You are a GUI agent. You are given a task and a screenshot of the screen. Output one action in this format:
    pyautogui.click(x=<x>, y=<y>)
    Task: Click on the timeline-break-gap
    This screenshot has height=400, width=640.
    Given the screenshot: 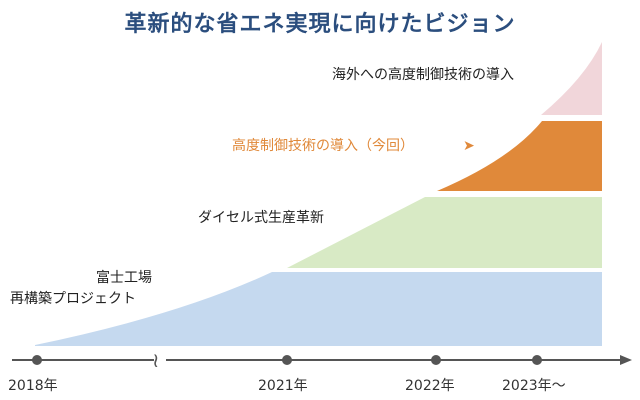 What is the action you would take?
    pyautogui.click(x=160, y=360)
    